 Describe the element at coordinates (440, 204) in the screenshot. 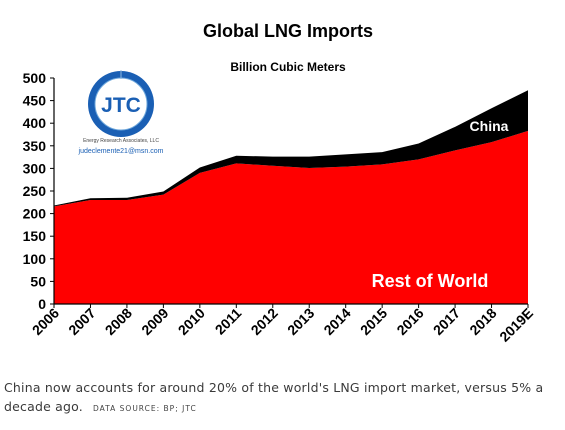

I see `series-labels: Rest of World China` at that location.